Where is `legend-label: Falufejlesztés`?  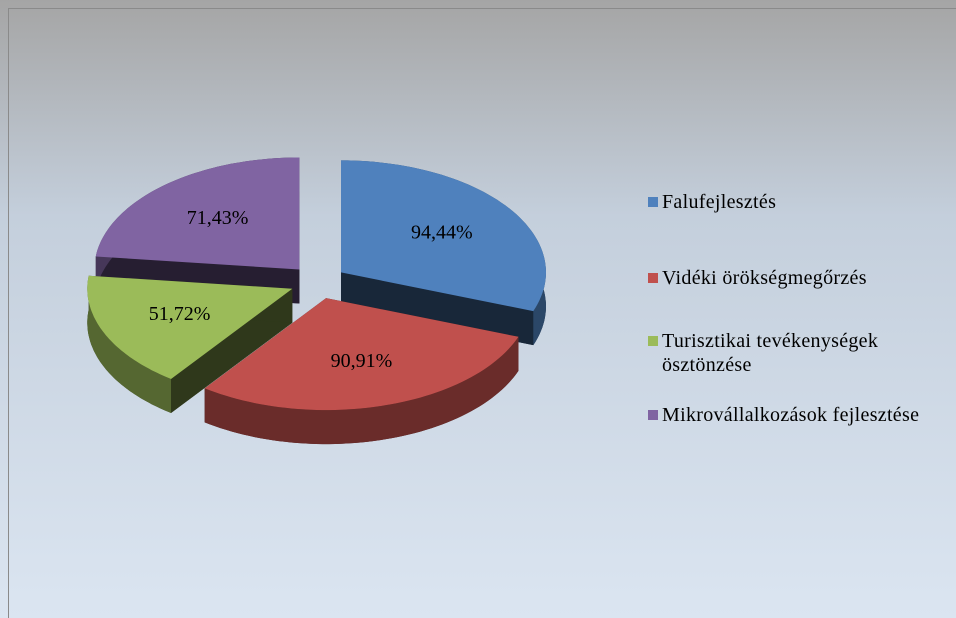 legend-label: Falufejlesztés is located at coordinates (719, 202).